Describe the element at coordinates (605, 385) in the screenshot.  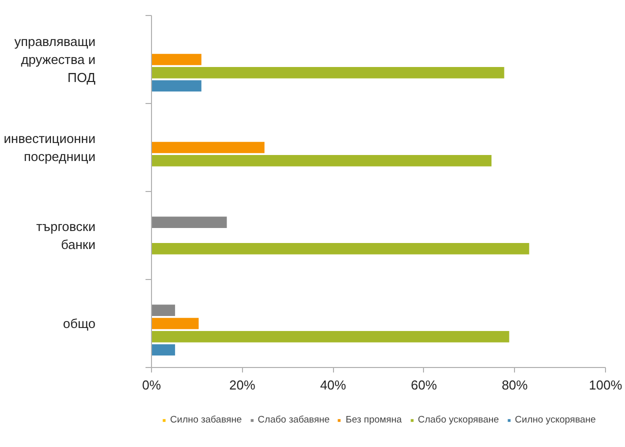
I see `x-tick-label: 100%` at that location.